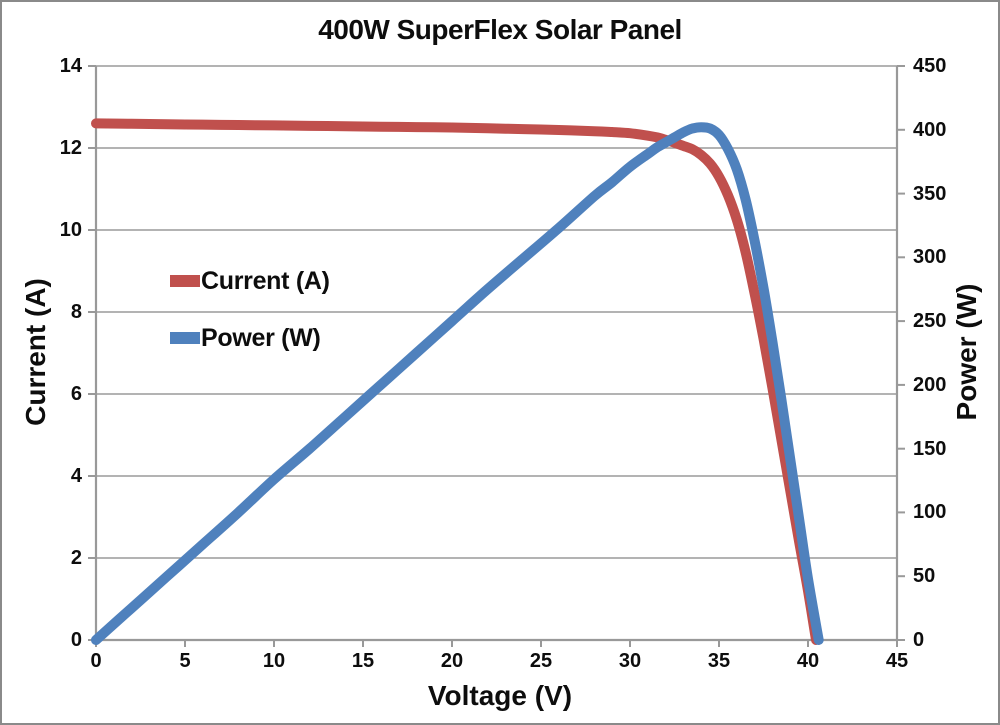 This screenshot has width=1000, height=725. Describe the element at coordinates (719, 661) in the screenshot. I see `x-tick-label: 35` at that location.